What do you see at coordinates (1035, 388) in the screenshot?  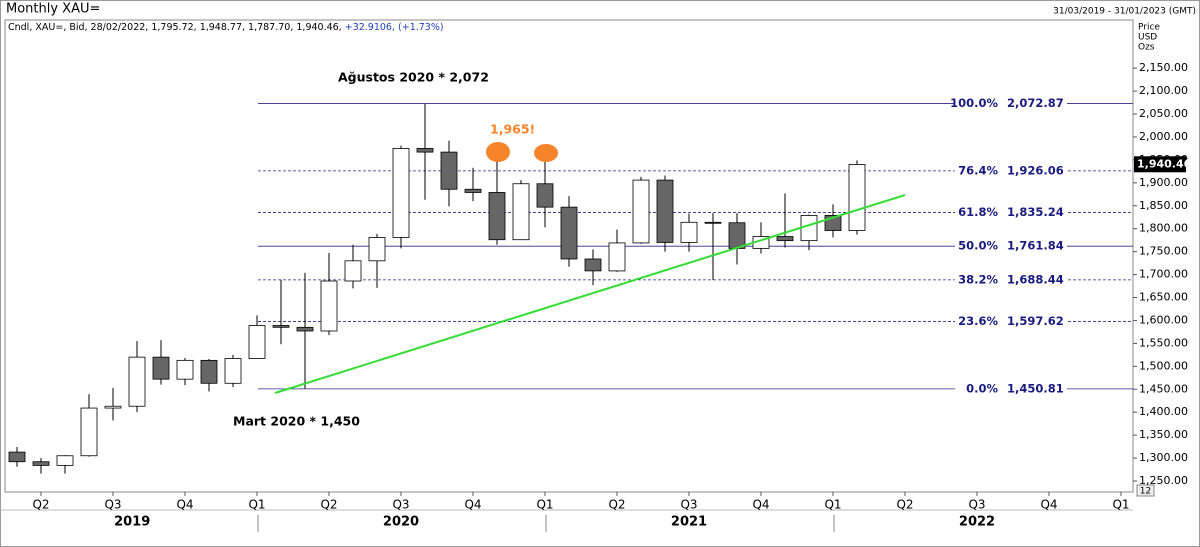 I see `fib-value: 1,450.81` at bounding box center [1035, 388].